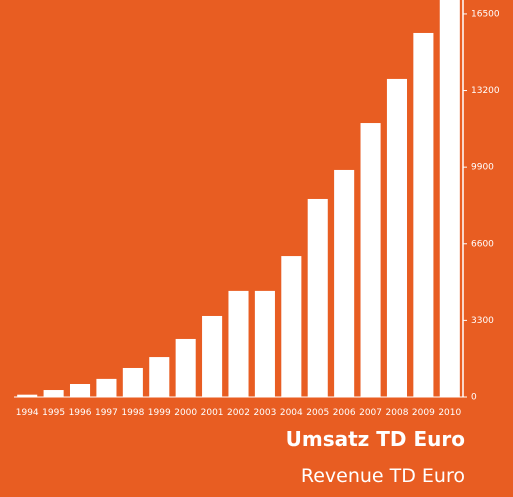  What do you see at coordinates (482, 168) in the screenshot?
I see `y-tick-label: 9900` at bounding box center [482, 168].